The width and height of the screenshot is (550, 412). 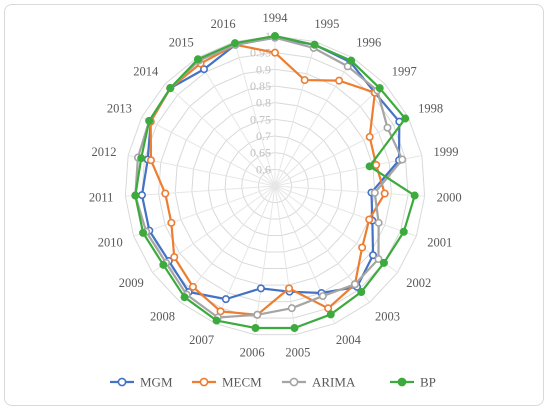 I want to click on legend-label-bp: BP, so click(x=428, y=382).